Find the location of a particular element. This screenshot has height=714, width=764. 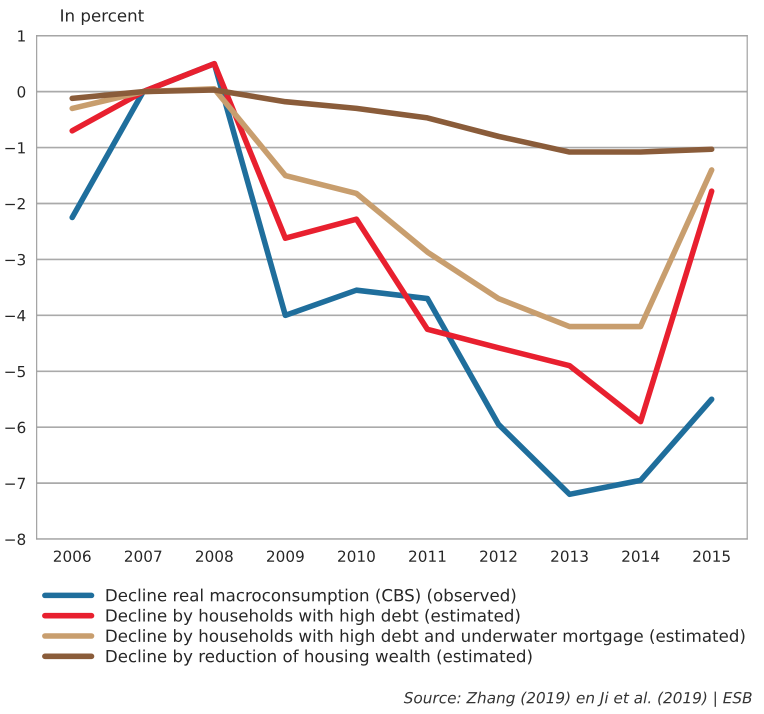

x-tick-label: 2011 is located at coordinates (427, 556).